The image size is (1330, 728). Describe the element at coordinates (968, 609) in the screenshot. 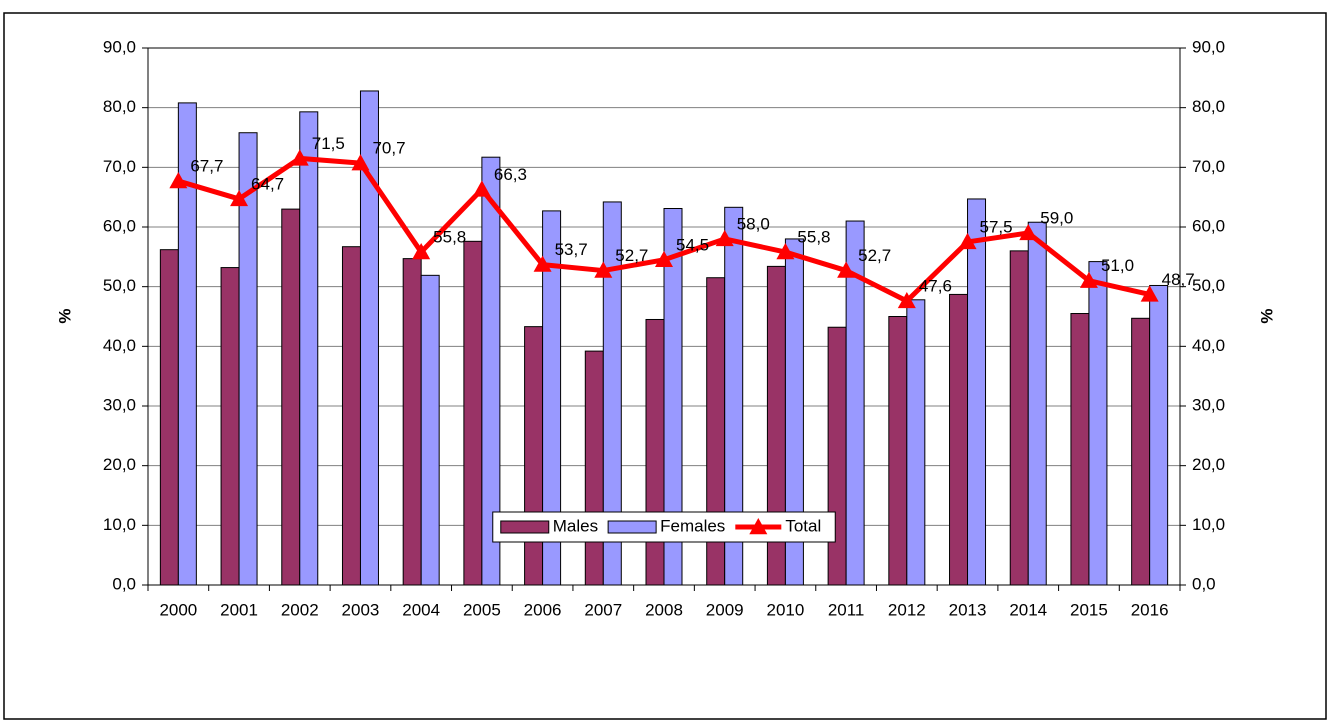

I see `x-tick-label: 2013` at that location.